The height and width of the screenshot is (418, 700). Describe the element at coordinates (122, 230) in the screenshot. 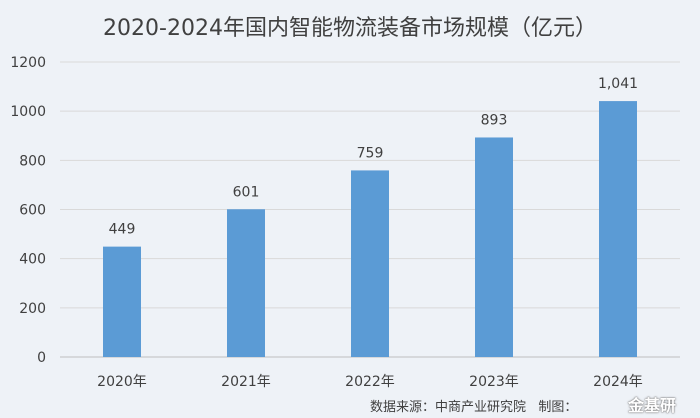

I see `data-label: 449` at that location.